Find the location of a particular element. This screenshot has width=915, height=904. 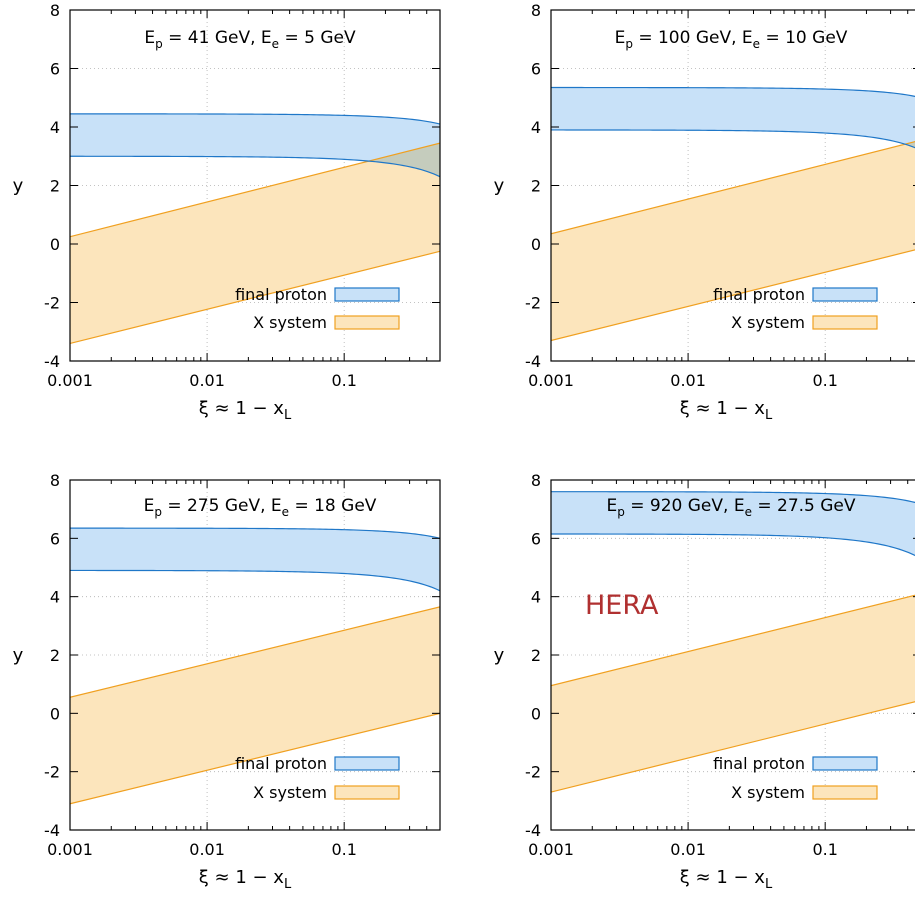

panel-title: Ep = 920 GeV, Ee = 27.5 GeV is located at coordinates (730, 507).